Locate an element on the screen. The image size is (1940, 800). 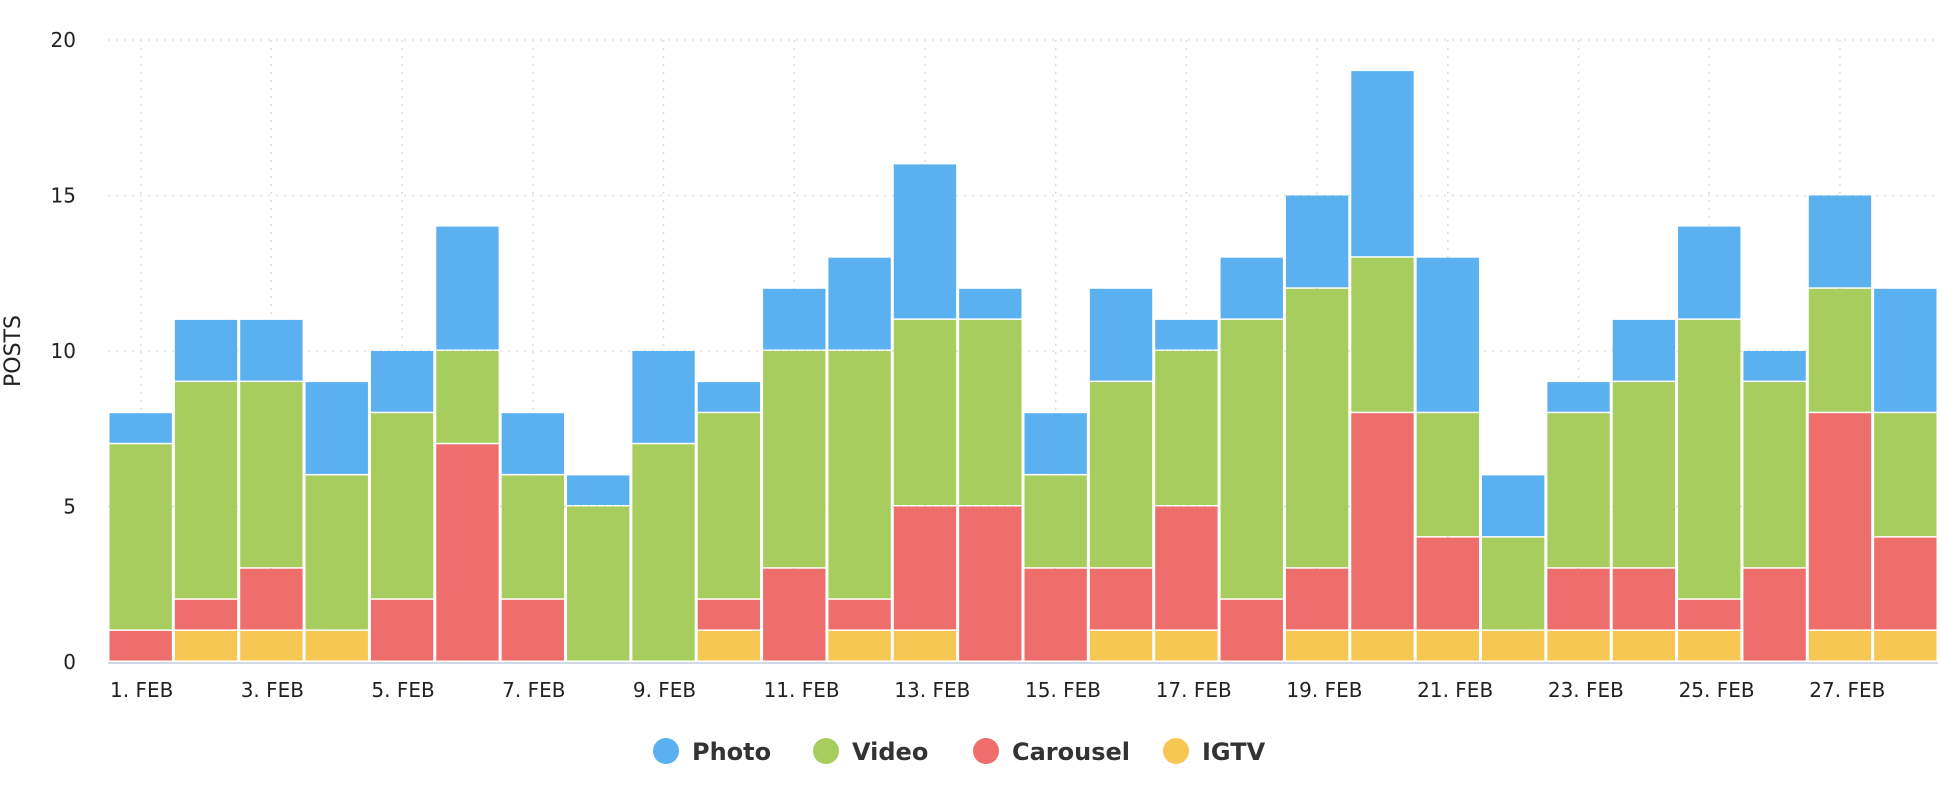
bar-segment-carousel: 27. FEB Carousel: 7 is located at coordinates (1840, 521).